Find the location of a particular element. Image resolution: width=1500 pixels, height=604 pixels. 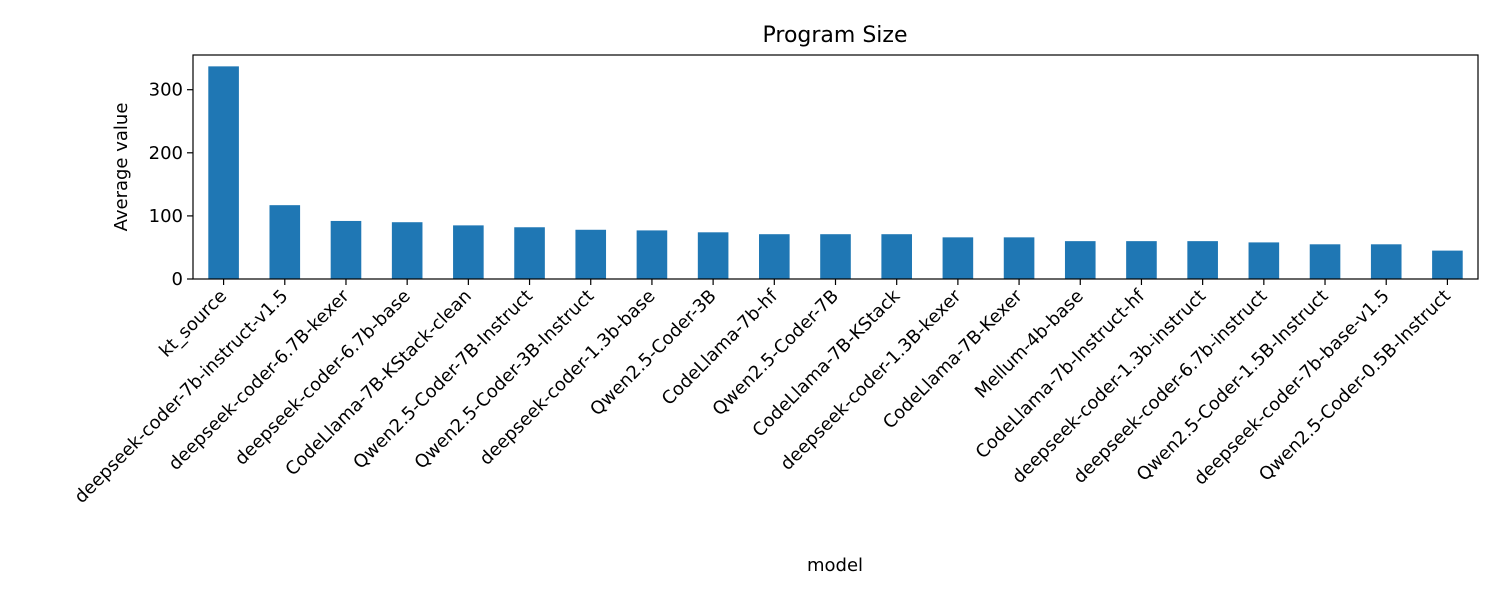

y-tick-label-3: 300 is located at coordinates (166, 90).